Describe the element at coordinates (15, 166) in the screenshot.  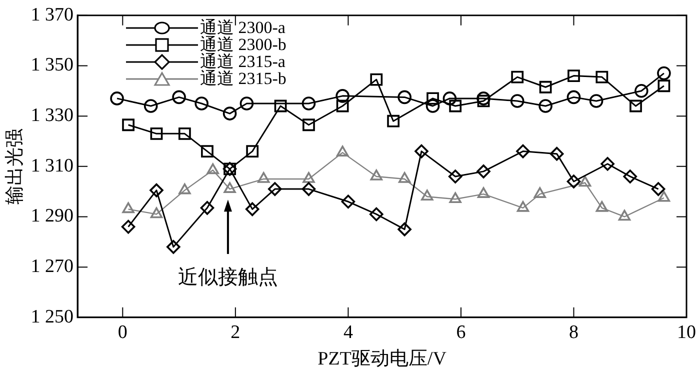
I see `y-axis-title: 输出光强` at that location.